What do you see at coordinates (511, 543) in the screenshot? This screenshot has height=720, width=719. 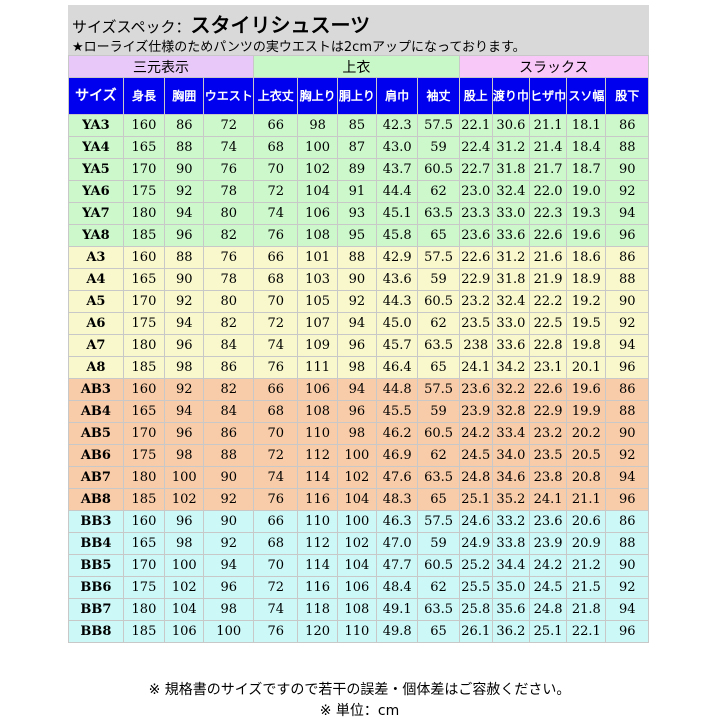 I see `value-cell: 33.8` at bounding box center [511, 543].